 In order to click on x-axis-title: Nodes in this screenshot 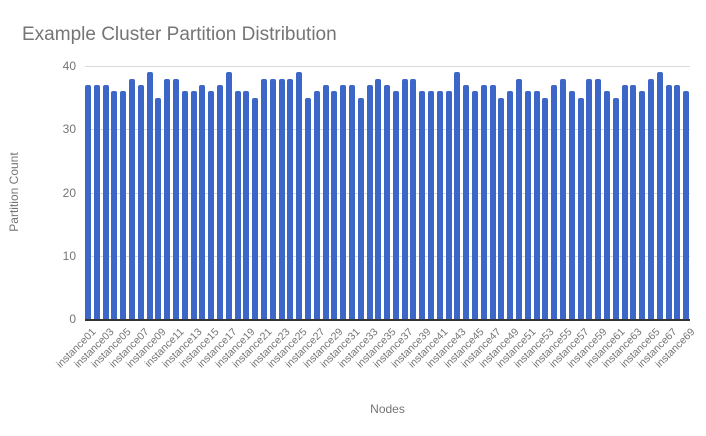, I will do `click(387, 409)`.